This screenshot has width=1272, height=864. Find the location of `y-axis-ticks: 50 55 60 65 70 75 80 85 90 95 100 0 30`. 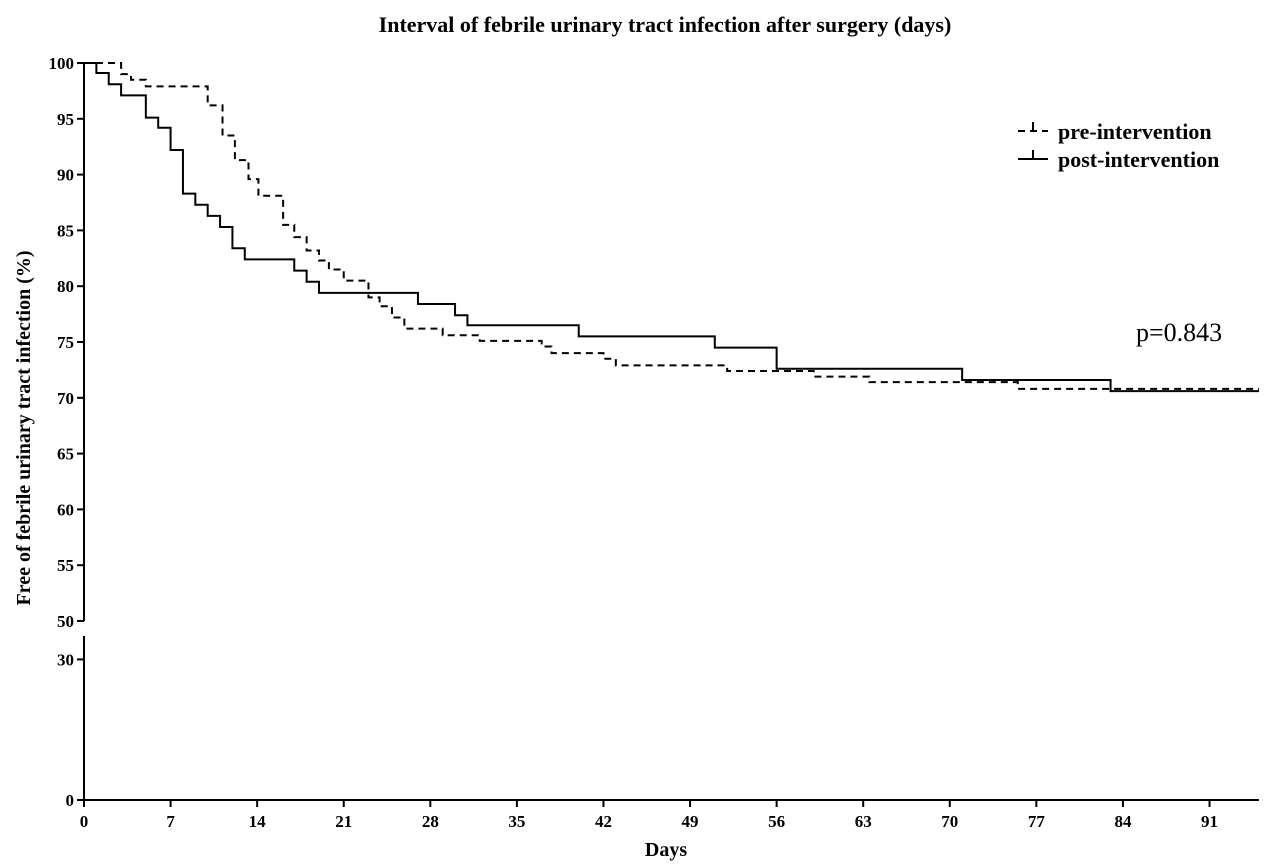

y-axis-ticks: 50 55 60 65 70 75 80 85 90 95 100 0 30 is located at coordinates (66, 432).